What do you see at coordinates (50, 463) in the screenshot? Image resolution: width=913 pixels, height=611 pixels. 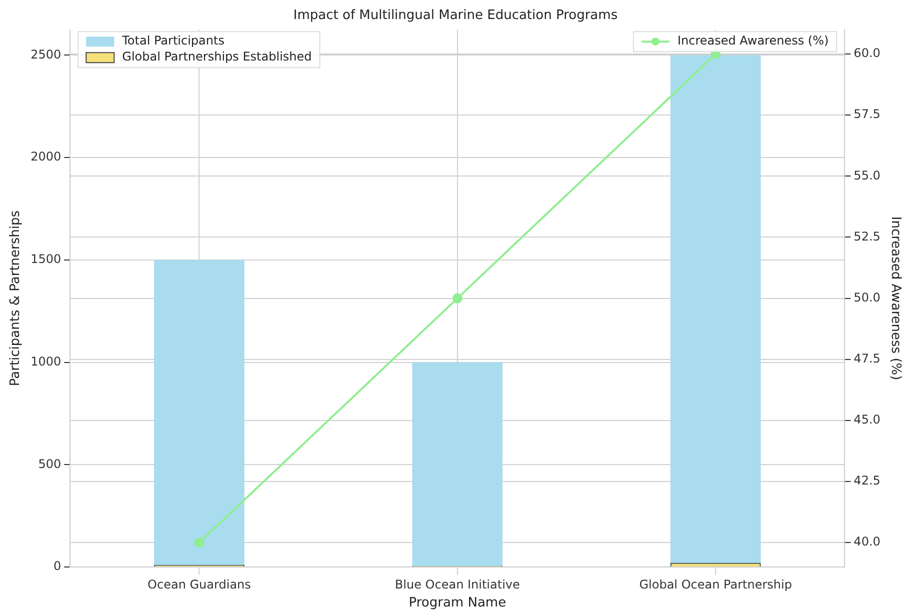 I see `y-tick-label: 500` at bounding box center [50, 463].